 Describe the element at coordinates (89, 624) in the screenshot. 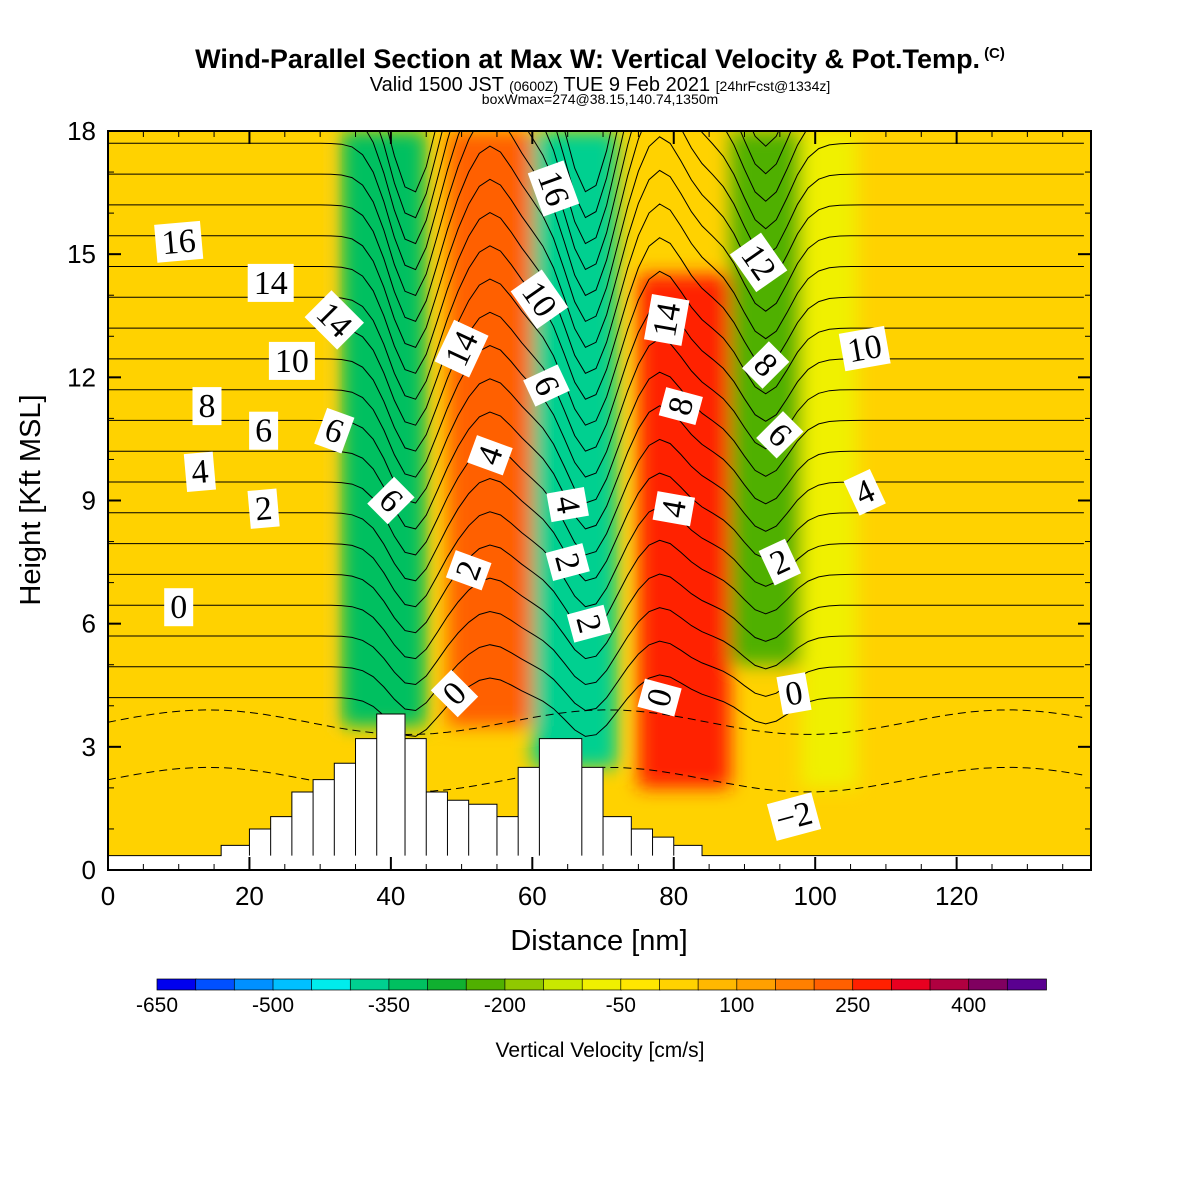

I see `y-tick-label: 6` at that location.